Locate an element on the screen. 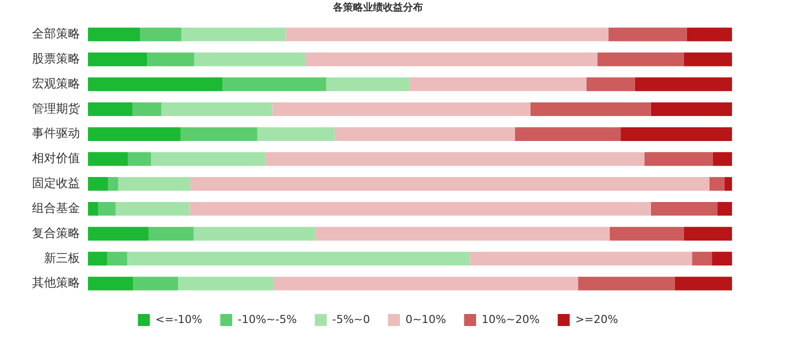  y-tick-label: 事件驱动 is located at coordinates (56, 133).